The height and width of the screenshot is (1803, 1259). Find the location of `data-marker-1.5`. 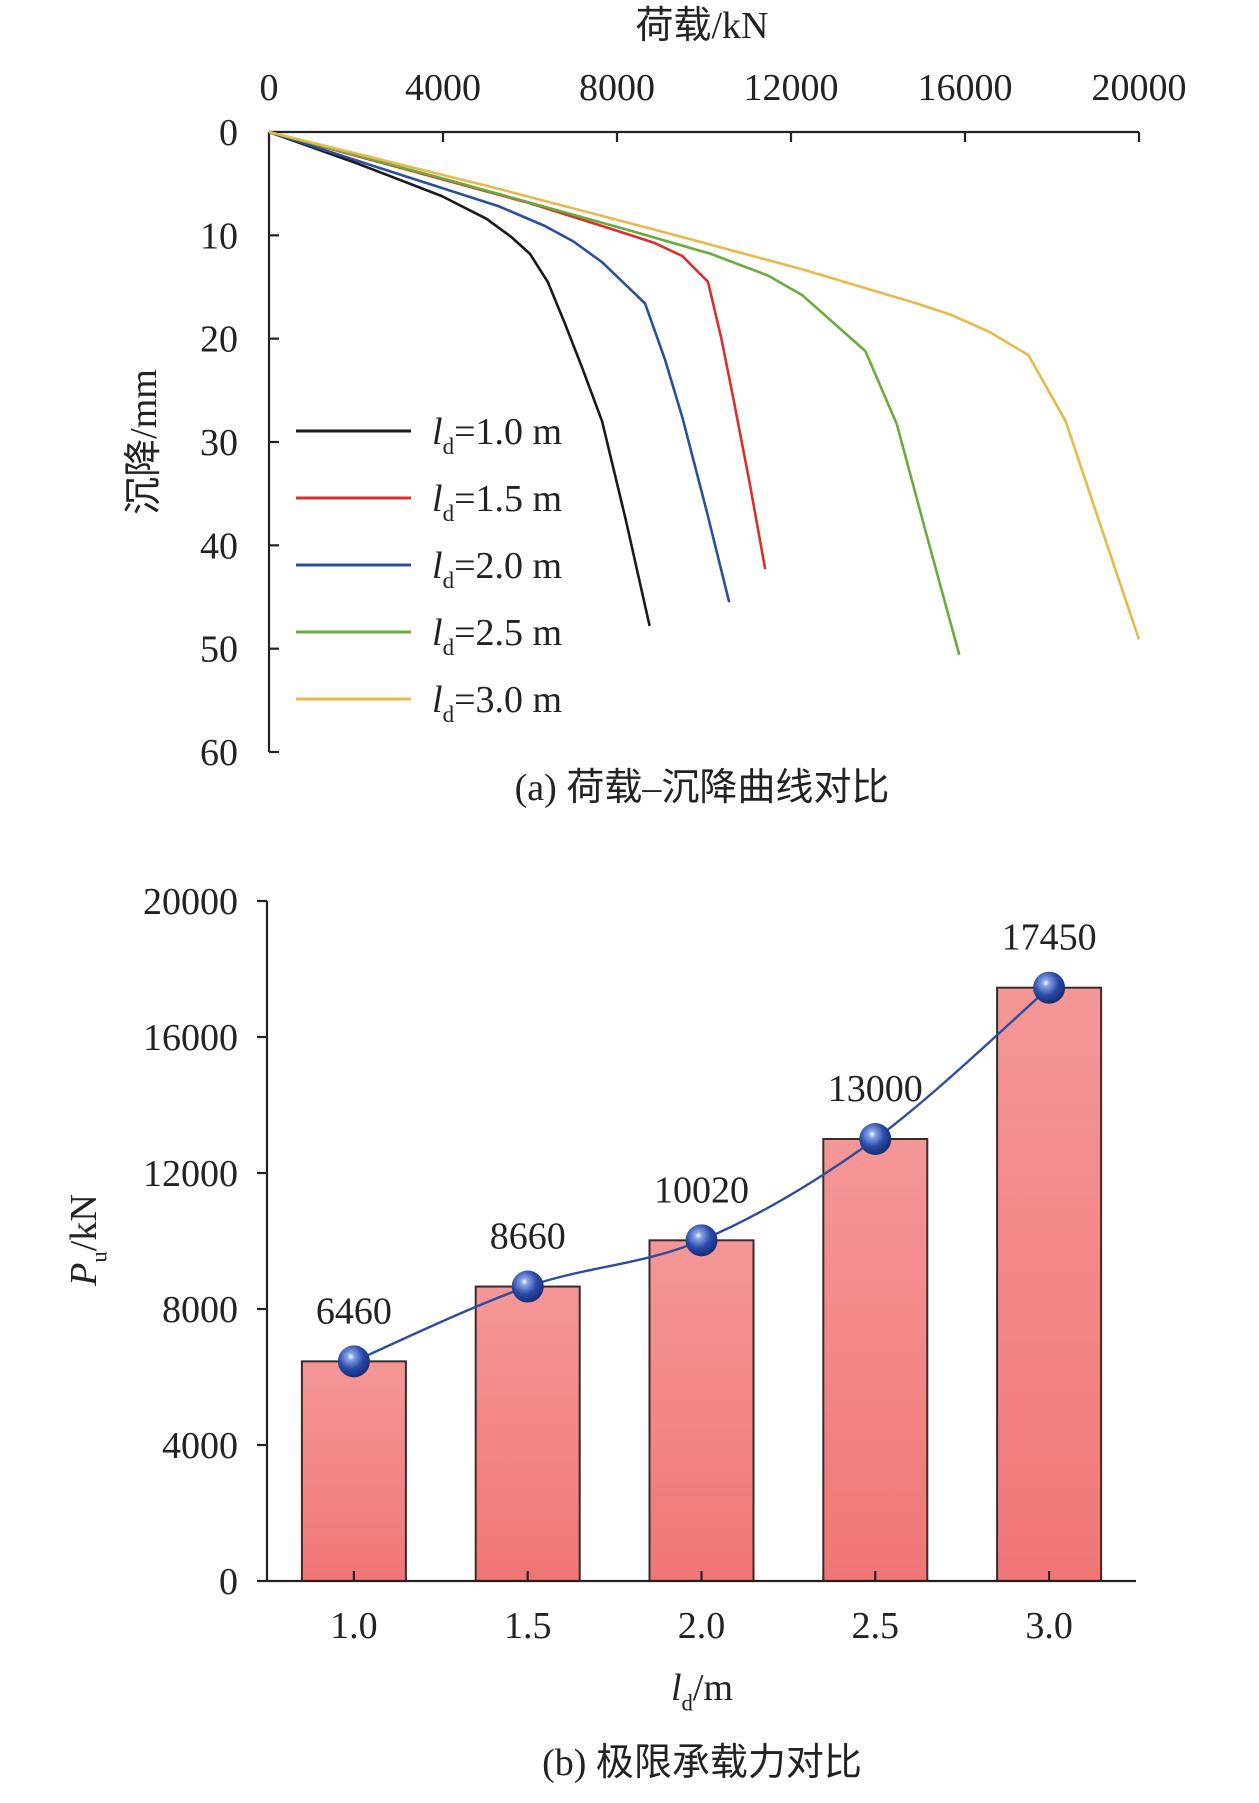

data-marker-1.5 is located at coordinates (527, 1286).